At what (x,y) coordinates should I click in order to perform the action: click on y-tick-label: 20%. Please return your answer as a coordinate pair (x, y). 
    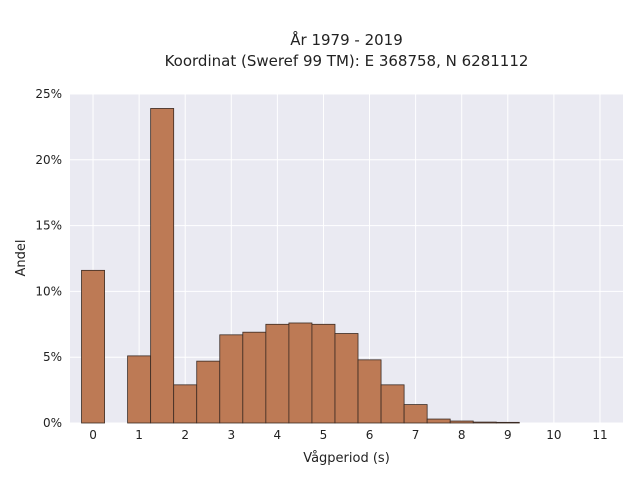
    Looking at the image, I should click on (48, 160).